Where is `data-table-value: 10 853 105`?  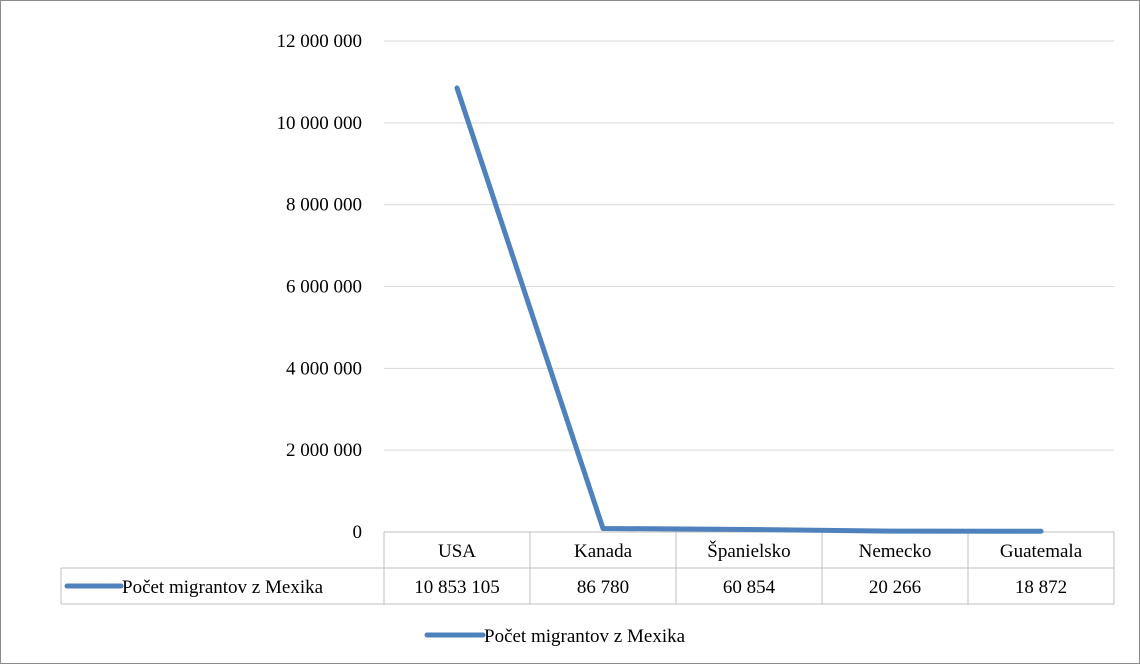 data-table-value: 10 853 105 is located at coordinates (457, 587).